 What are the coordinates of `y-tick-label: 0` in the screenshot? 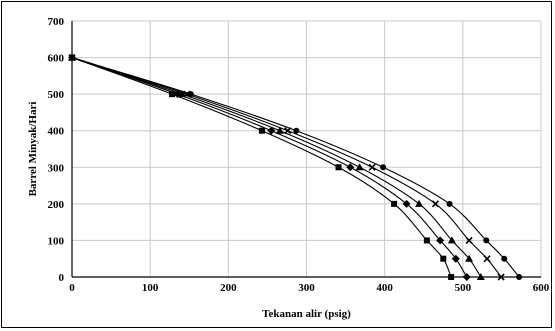 It's located at (62, 278).